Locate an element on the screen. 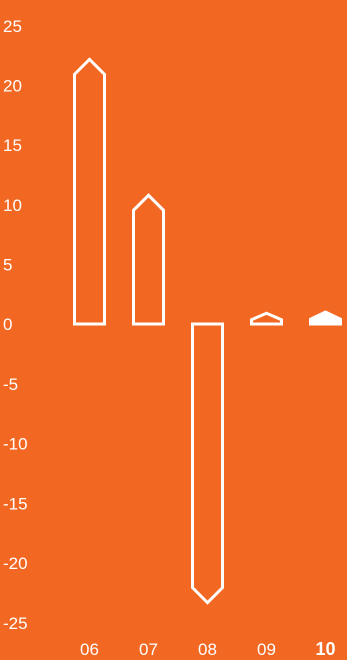 The width and height of the screenshot is (347, 660). x-tick-label: 09 is located at coordinates (266, 649).